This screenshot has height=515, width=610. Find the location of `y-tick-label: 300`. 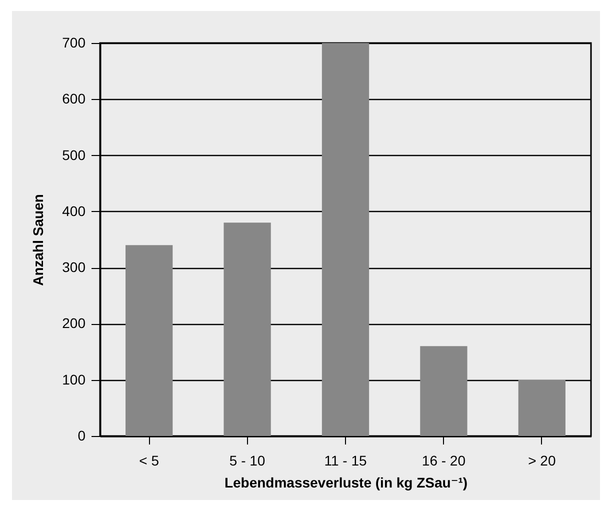

y-tick-label: 300 is located at coordinates (74, 267).